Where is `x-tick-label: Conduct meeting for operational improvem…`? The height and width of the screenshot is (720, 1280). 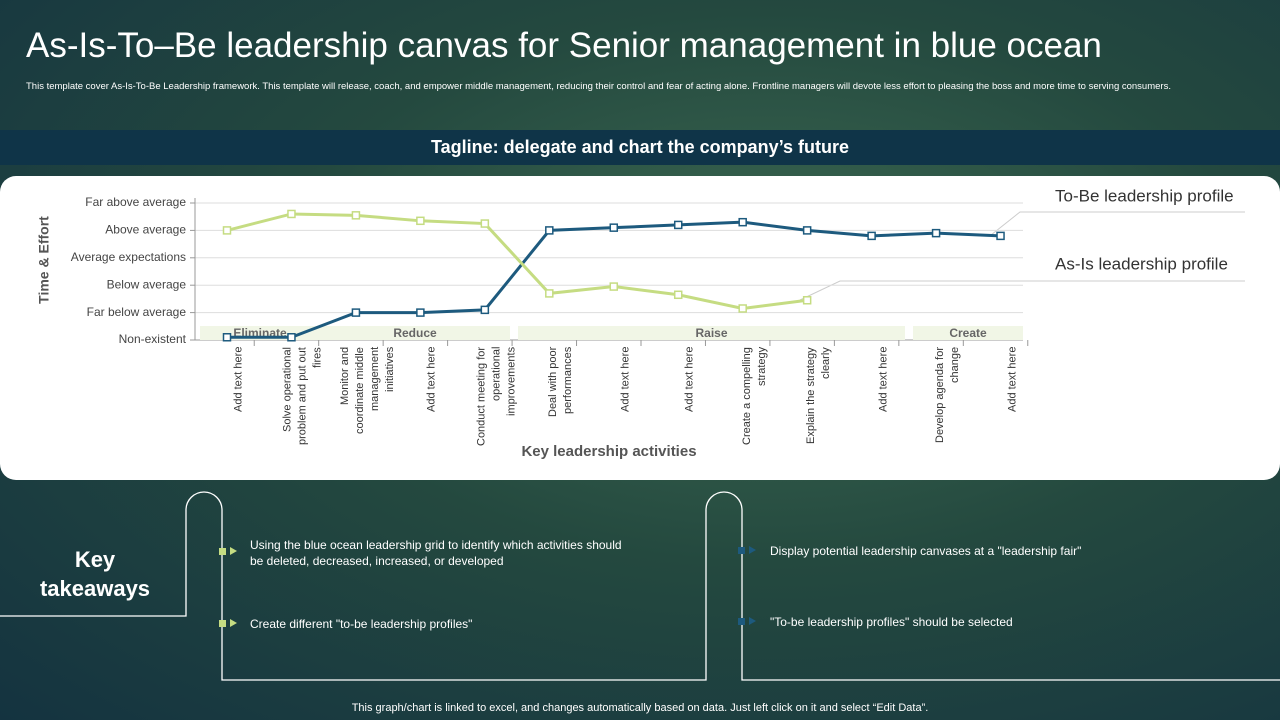 x-tick-label: Conduct meeting for operational improvem… is located at coordinates (496, 397).